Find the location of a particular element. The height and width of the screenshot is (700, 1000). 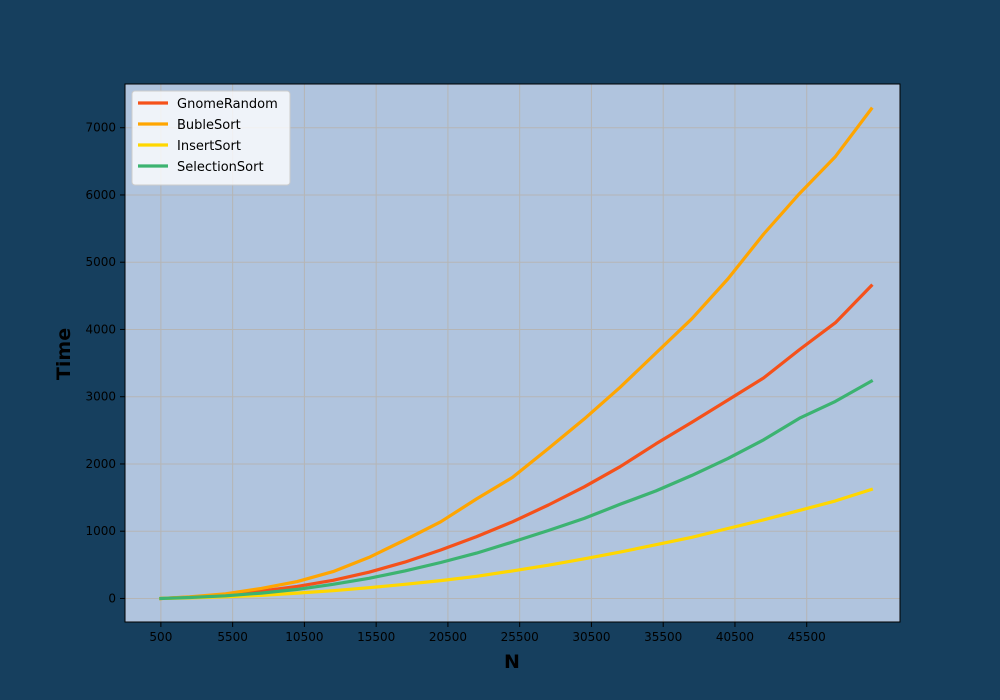

x-tick-label: 25500 is located at coordinates (520, 637).